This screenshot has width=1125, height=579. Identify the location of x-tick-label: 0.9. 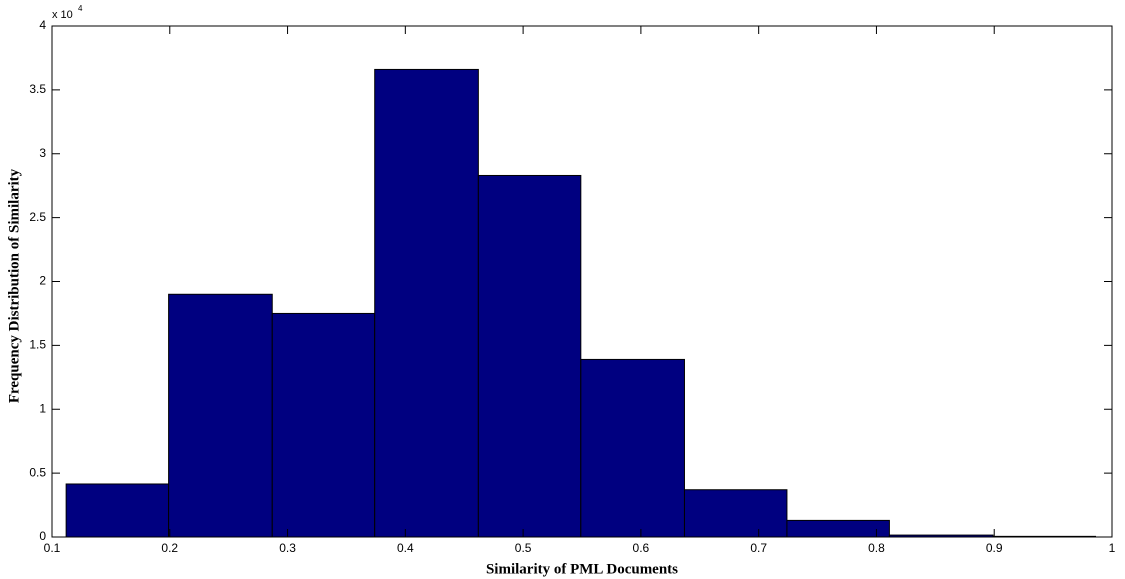
(994, 548).